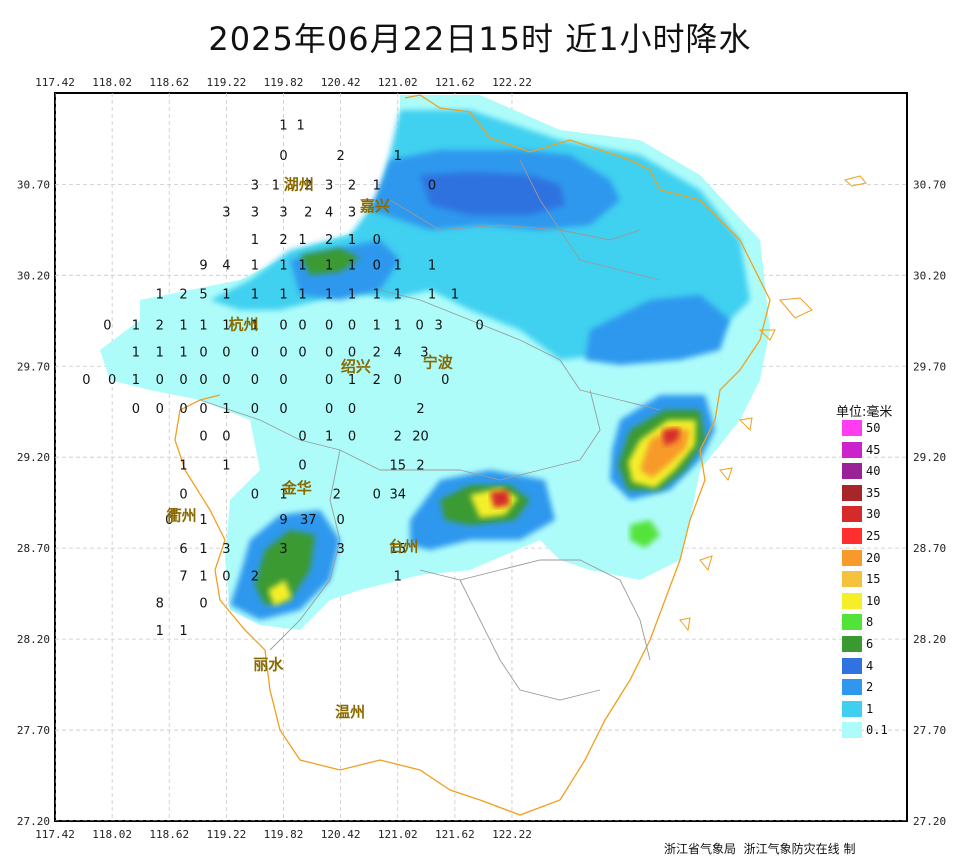 The image size is (960, 863). I want to click on lon-tick-label-top: 119.82, so click(284, 82).